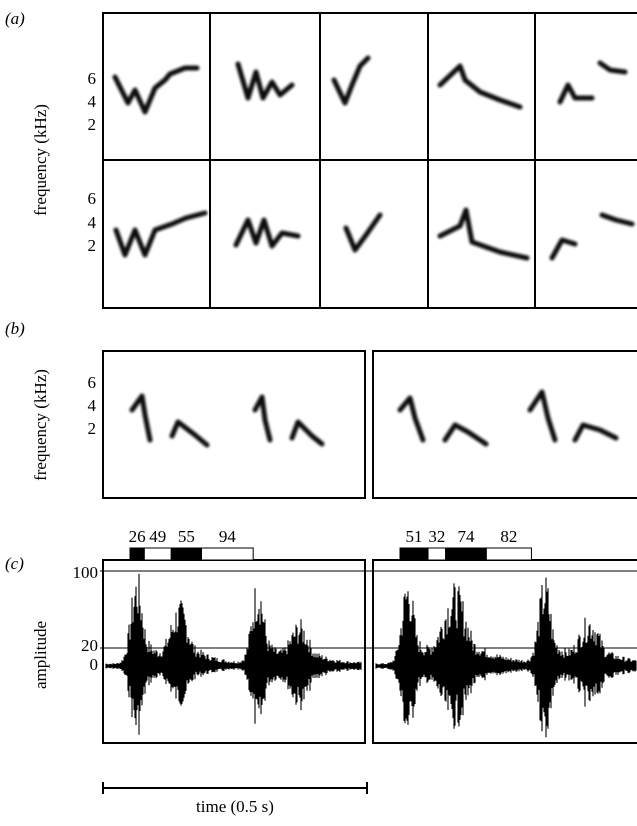  Describe the element at coordinates (86, 572) in the screenshot. I see `y-tick-label: 100` at that location.